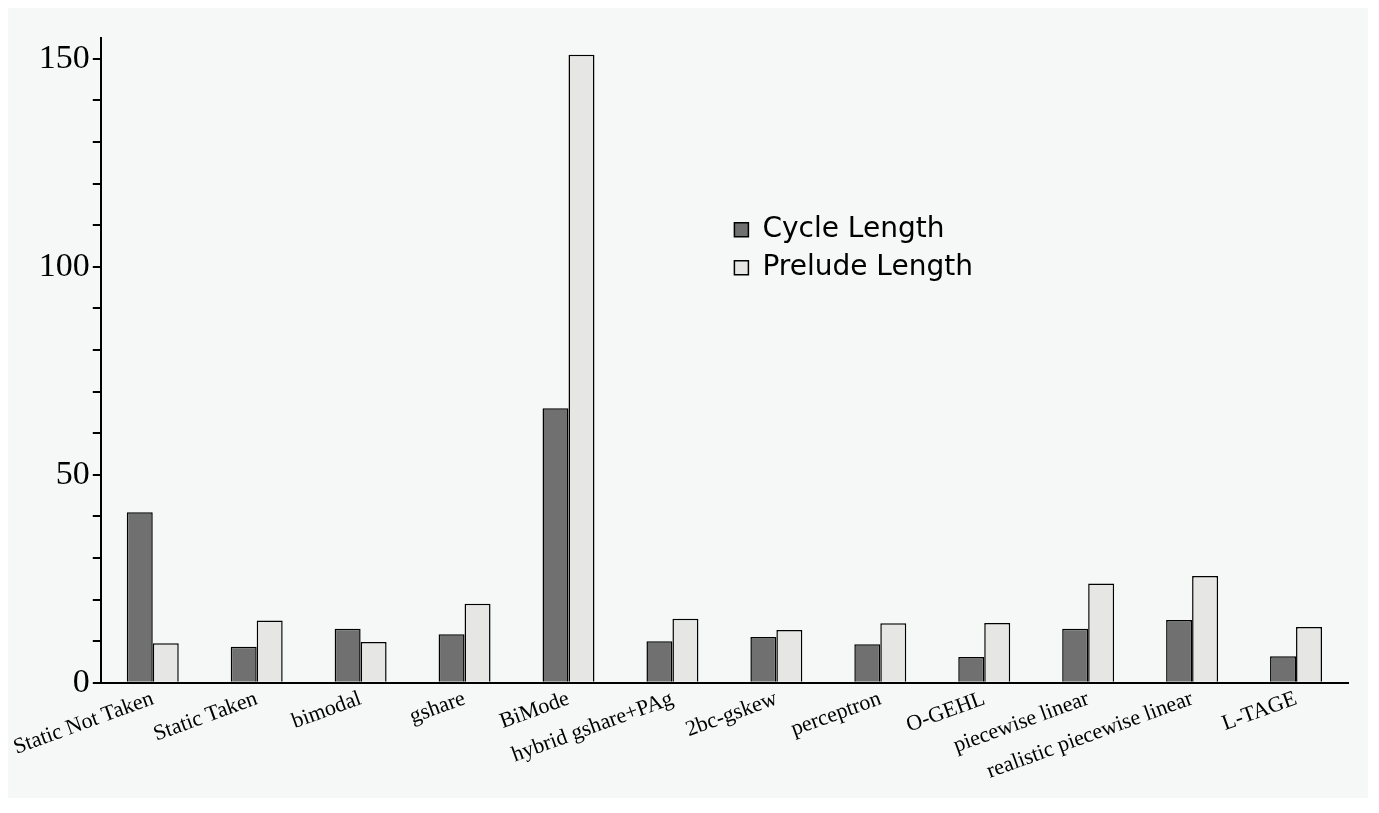  I want to click on y-tick-label: 0, so click(81, 680).